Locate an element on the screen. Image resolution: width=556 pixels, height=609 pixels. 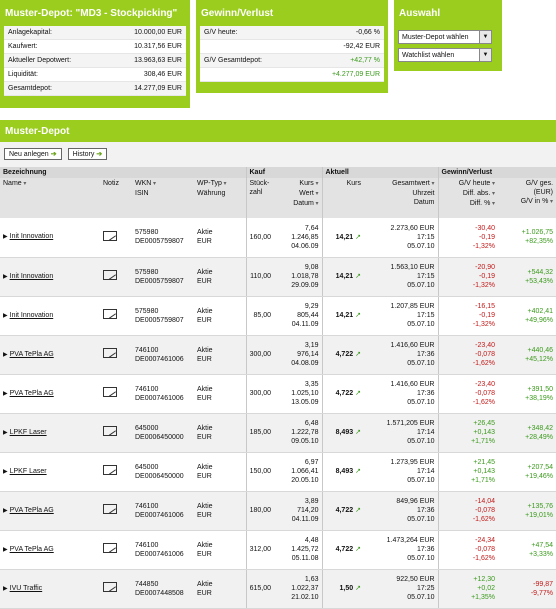
cell-type: Aktie EUR is located at coordinates (220, 394).